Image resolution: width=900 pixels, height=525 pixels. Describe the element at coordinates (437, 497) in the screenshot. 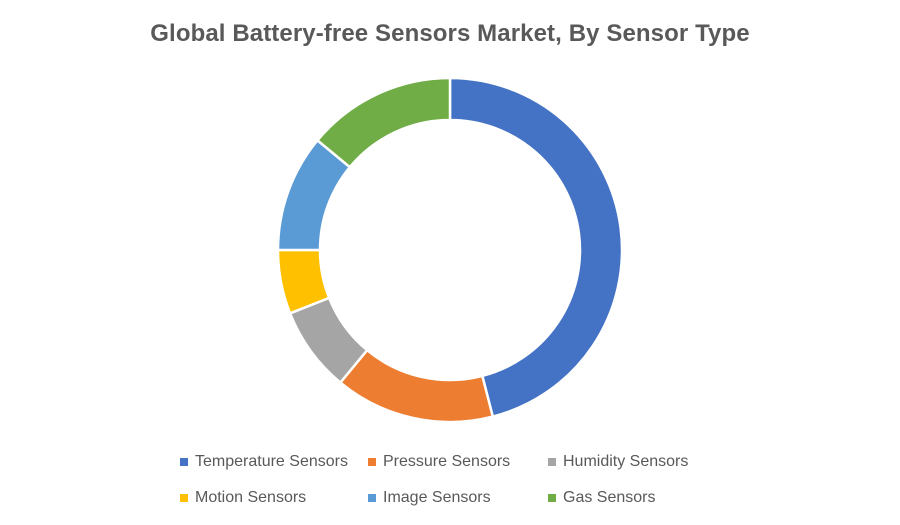

I see `legend-label: Image Sensors` at that location.